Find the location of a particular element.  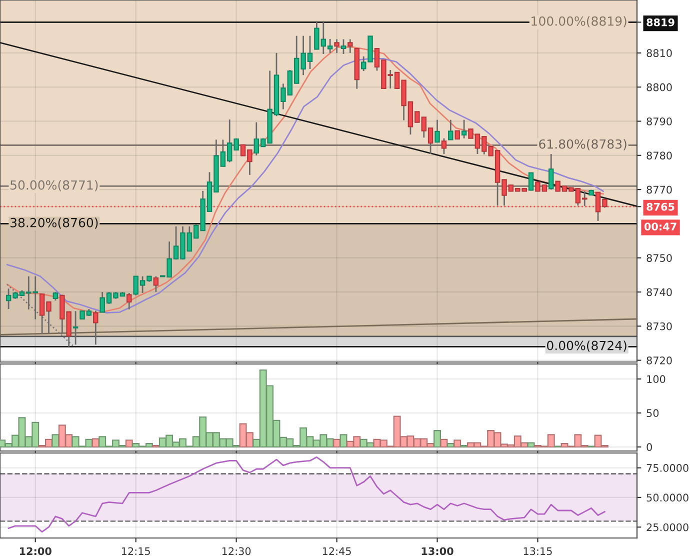

y-tick-label: 8819 is located at coordinates (660, 22).